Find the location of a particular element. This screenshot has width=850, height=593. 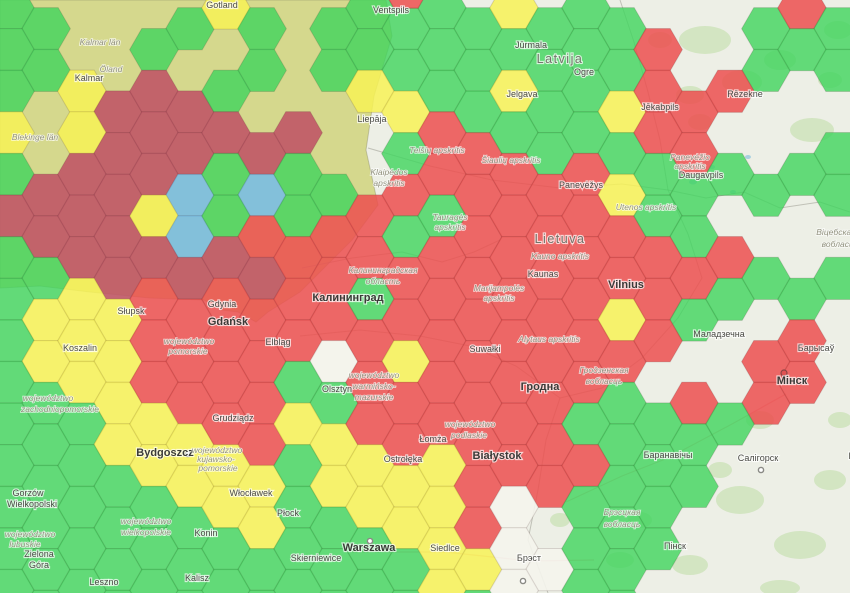

map-label: Kalmar is located at coordinates (89, 78).